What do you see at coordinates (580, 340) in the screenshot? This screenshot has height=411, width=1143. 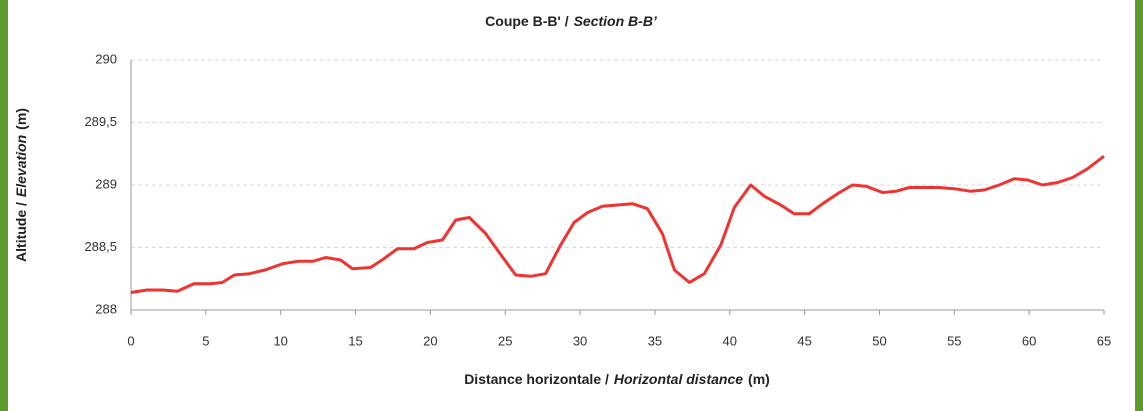 I see `x-tick-label: 30` at bounding box center [580, 340].